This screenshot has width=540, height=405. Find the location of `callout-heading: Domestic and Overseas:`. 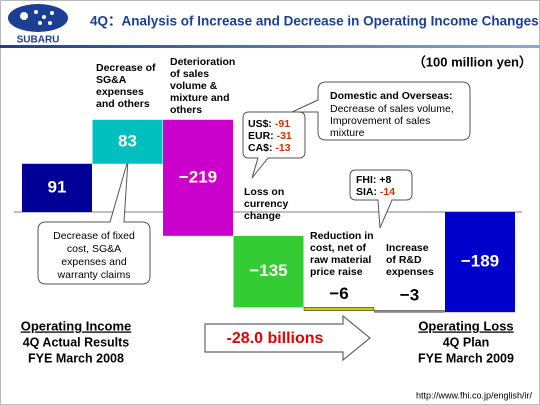

callout-heading: Domestic and Overseas: is located at coordinates (391, 96).